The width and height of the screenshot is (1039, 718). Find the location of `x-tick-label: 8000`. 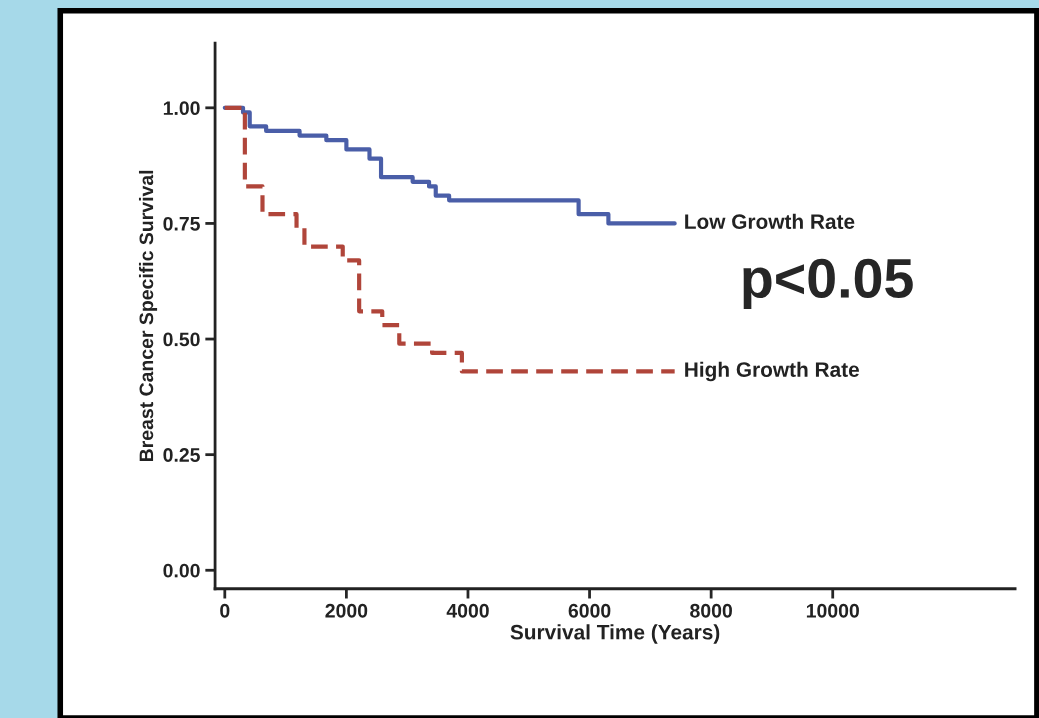

x-tick-label: 8000 is located at coordinates (711, 610).